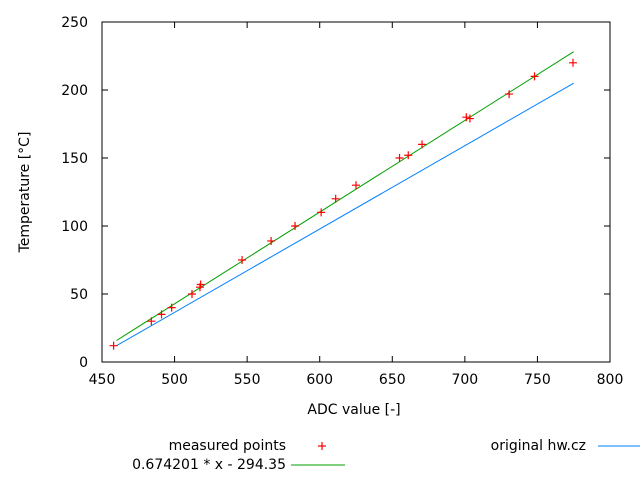  Describe the element at coordinates (353, 410) in the screenshot. I see `x-axis-label: ADC value [-]` at that location.